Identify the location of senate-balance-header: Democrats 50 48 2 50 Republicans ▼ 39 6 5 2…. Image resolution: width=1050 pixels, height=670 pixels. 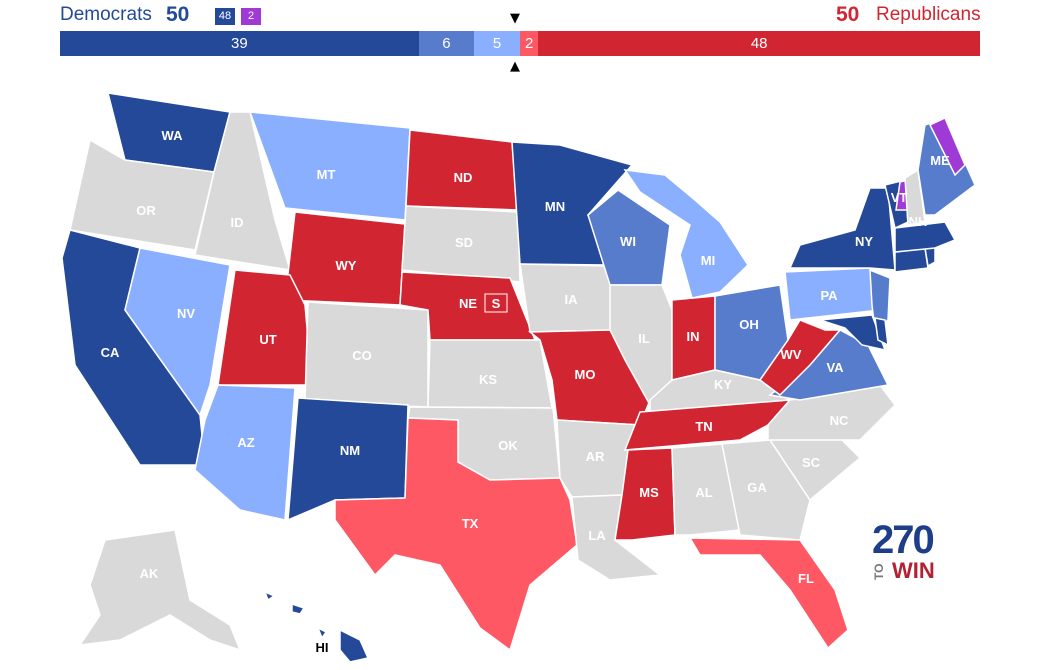
(525, 40).